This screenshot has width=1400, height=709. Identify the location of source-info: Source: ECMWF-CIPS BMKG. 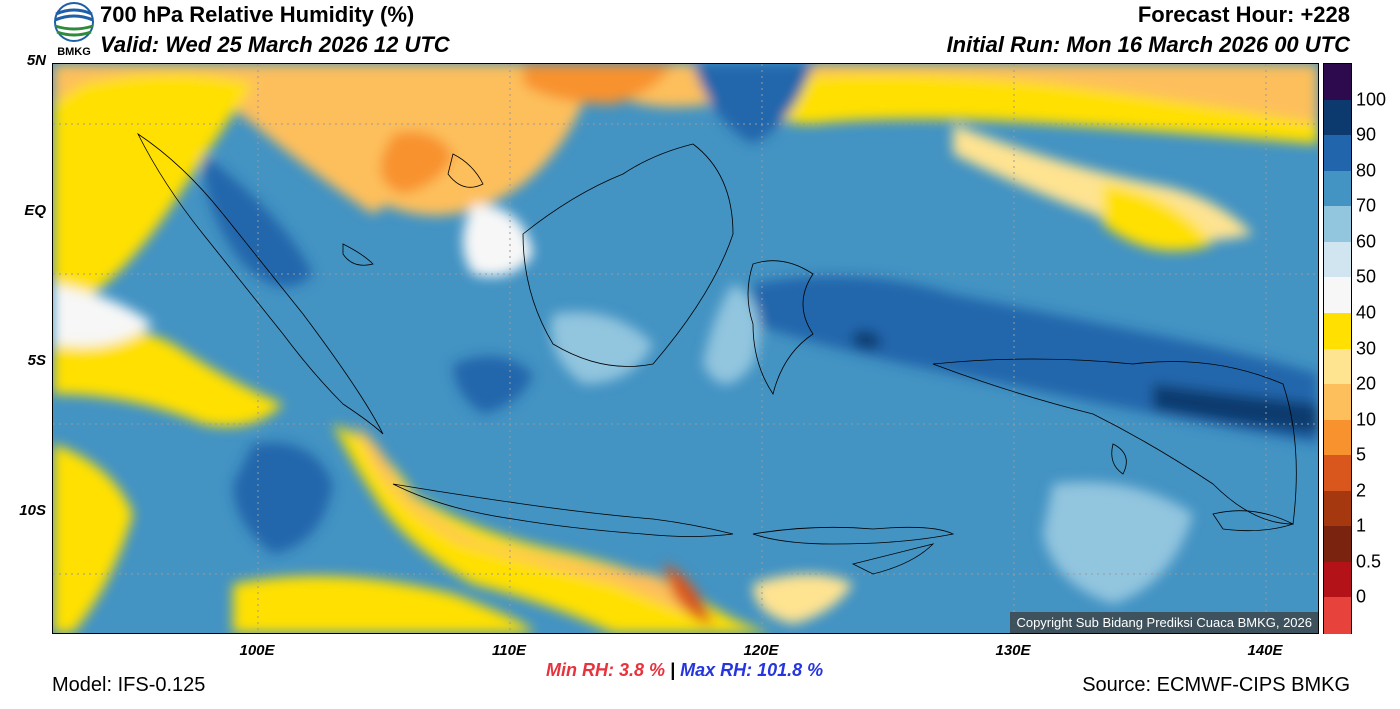
(1216, 685).